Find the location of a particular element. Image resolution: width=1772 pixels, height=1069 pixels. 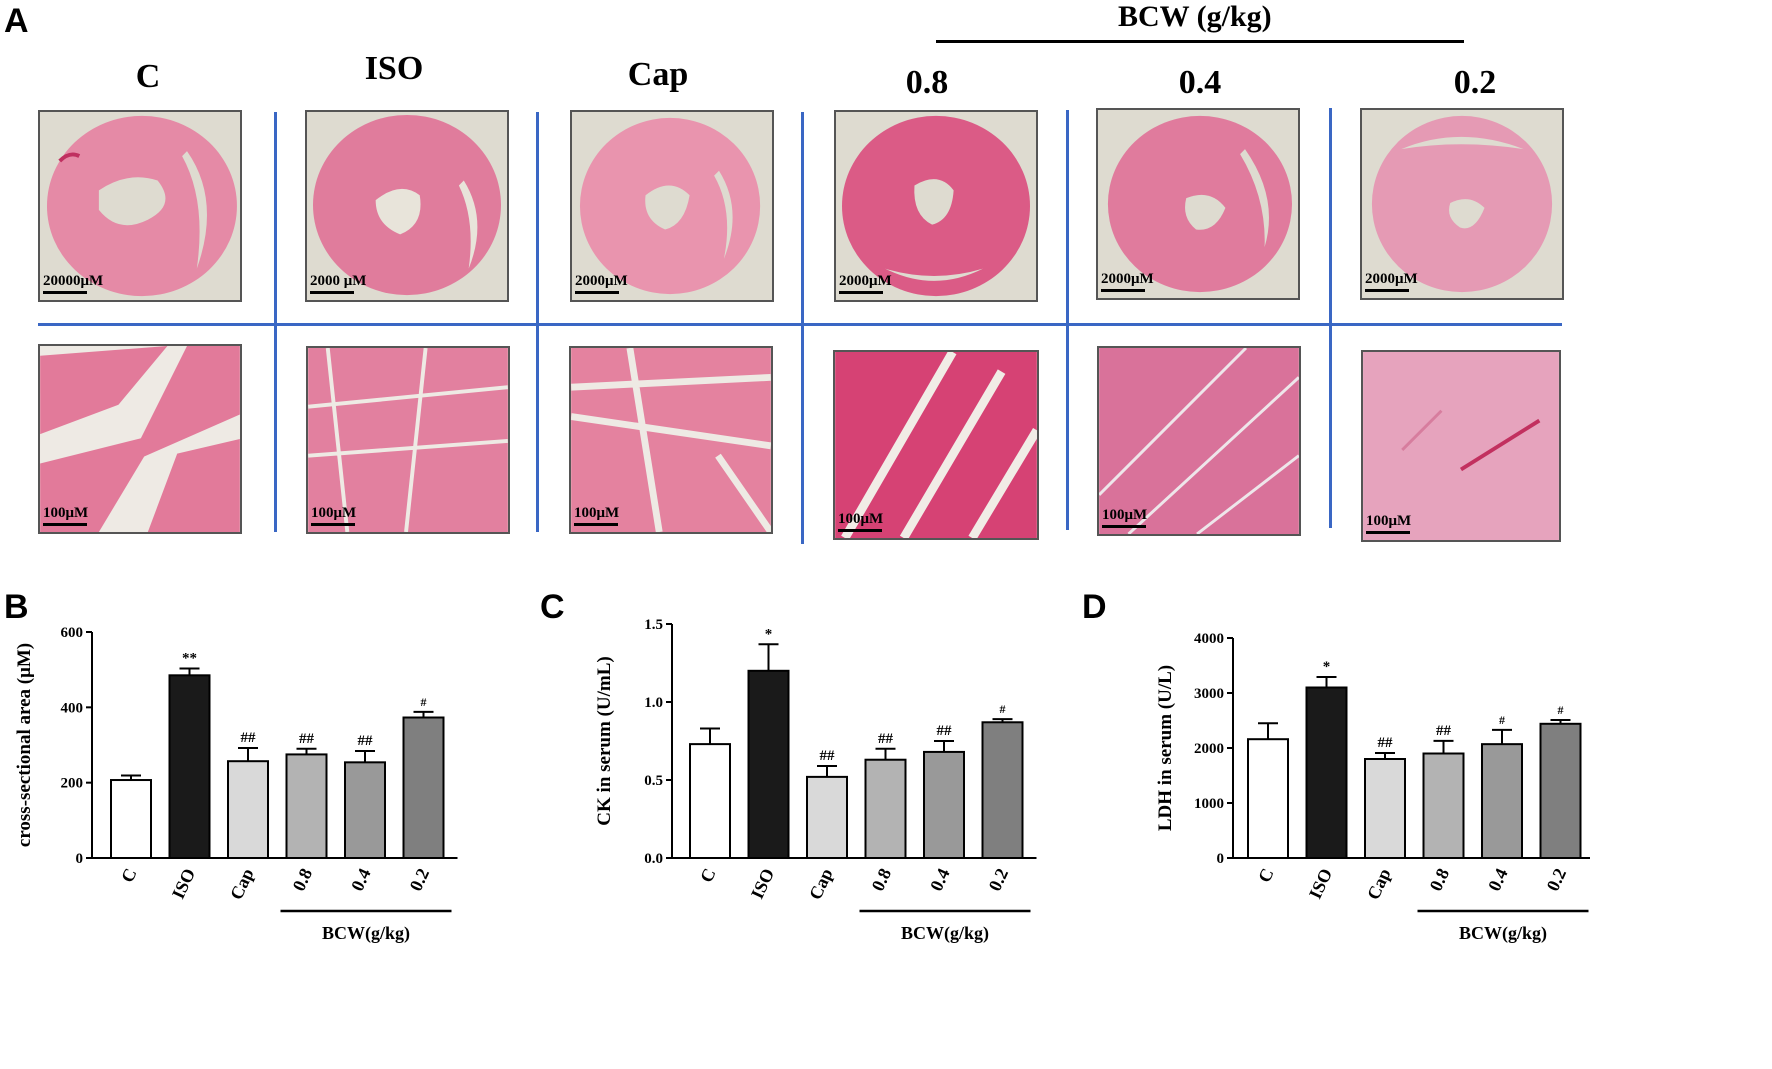

heart-section-0-2: 2000μM is located at coordinates (1462, 204).